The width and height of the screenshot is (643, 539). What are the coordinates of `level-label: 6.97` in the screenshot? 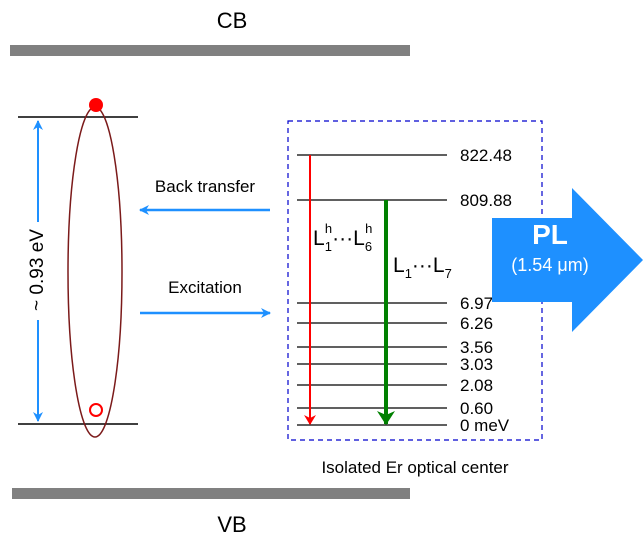 It's located at (476, 303).